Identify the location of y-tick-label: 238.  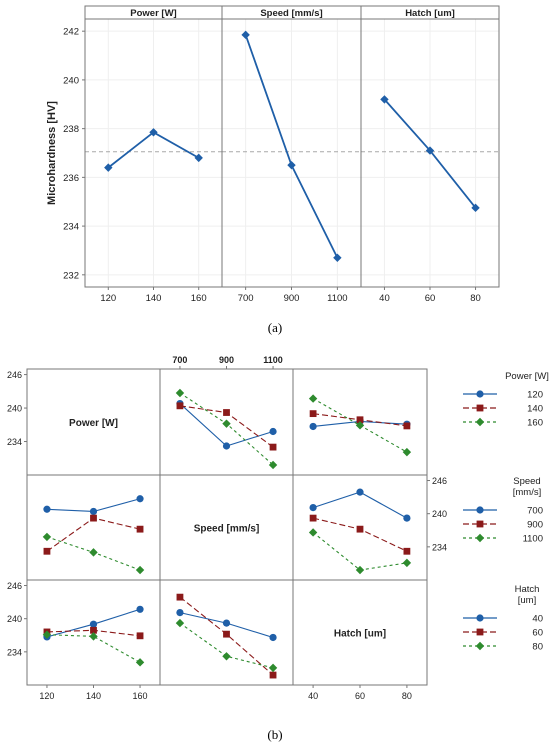
(71, 129).